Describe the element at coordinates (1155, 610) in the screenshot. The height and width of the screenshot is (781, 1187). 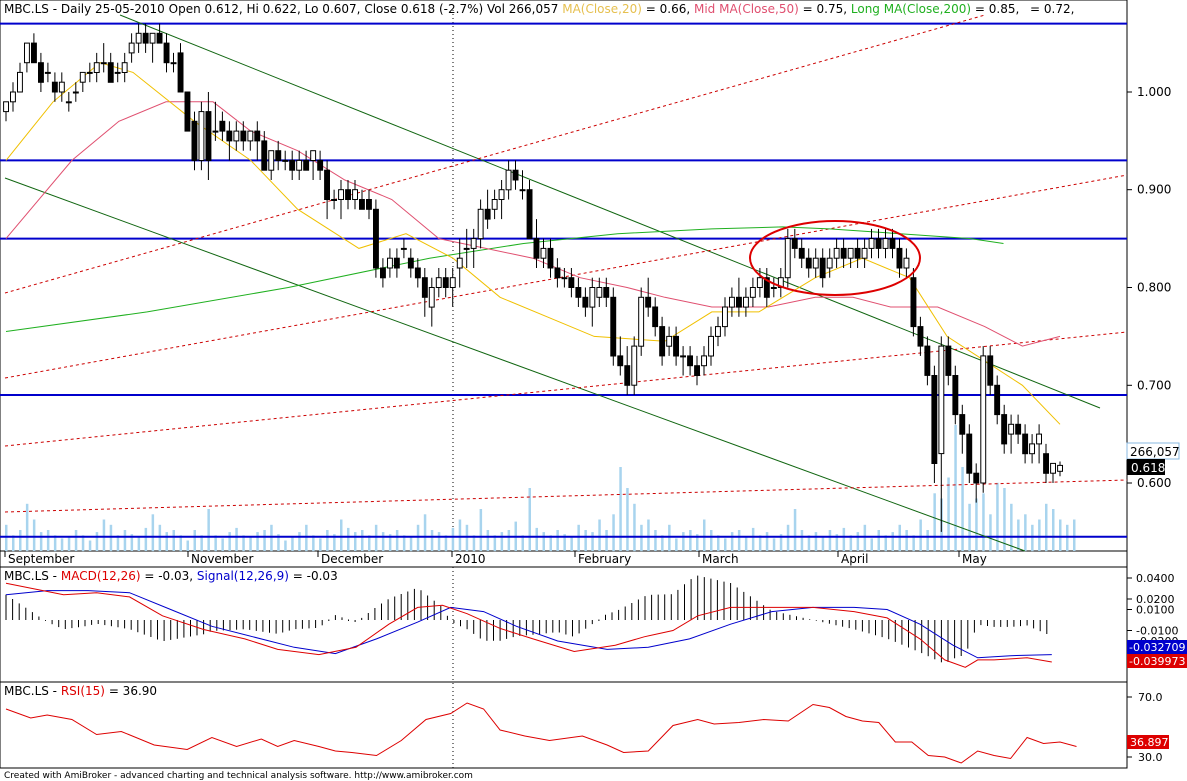
I see `macd-tick-label: 0.0100` at that location.